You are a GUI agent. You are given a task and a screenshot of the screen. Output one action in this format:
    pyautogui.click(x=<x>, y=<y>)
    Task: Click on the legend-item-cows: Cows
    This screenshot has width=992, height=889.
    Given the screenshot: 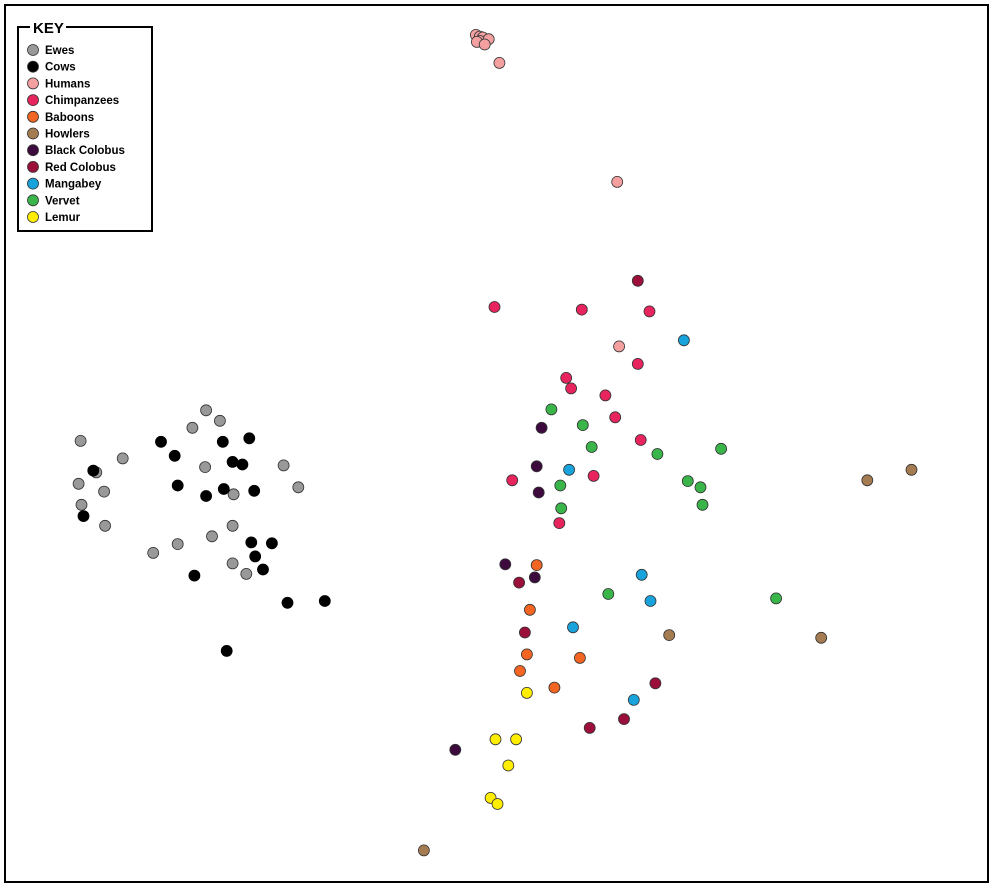 What is the action you would take?
    pyautogui.click(x=51, y=67)
    